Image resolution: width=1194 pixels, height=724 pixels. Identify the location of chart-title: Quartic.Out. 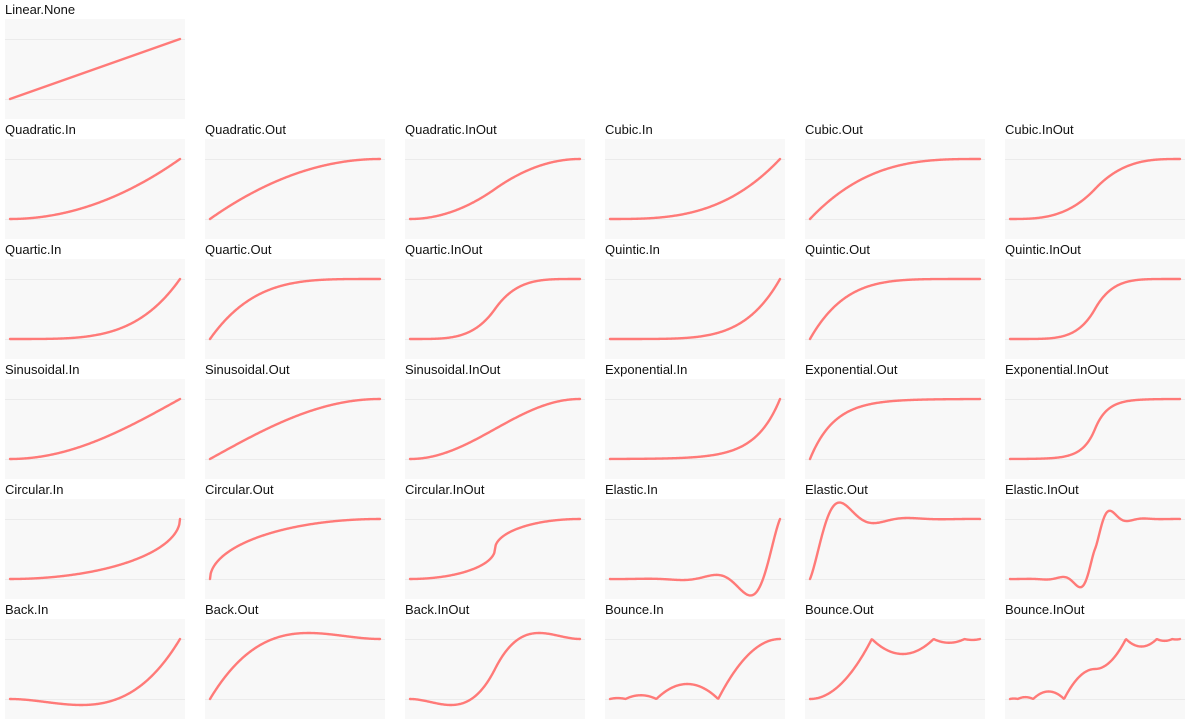
(238, 249).